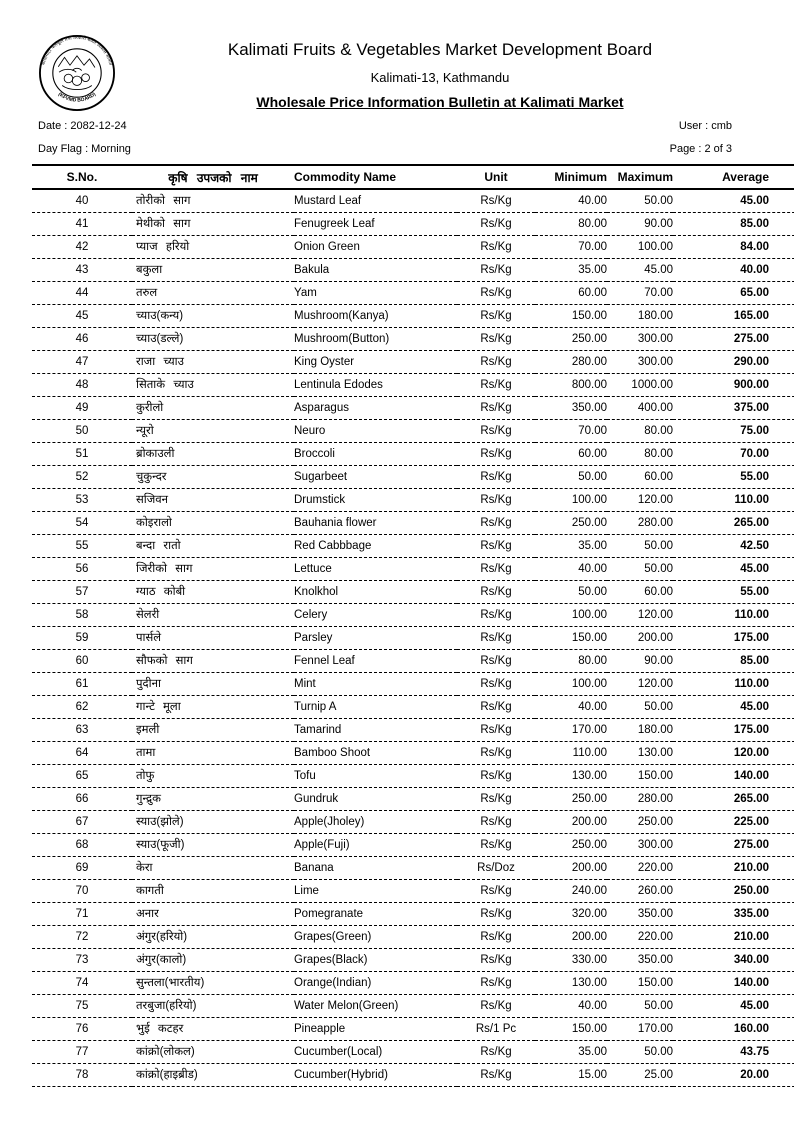 This screenshot has height=1122, width=794. I want to click on cell-commodity-name-nepali: कांक्रो(लोकल), so click(165, 1052).